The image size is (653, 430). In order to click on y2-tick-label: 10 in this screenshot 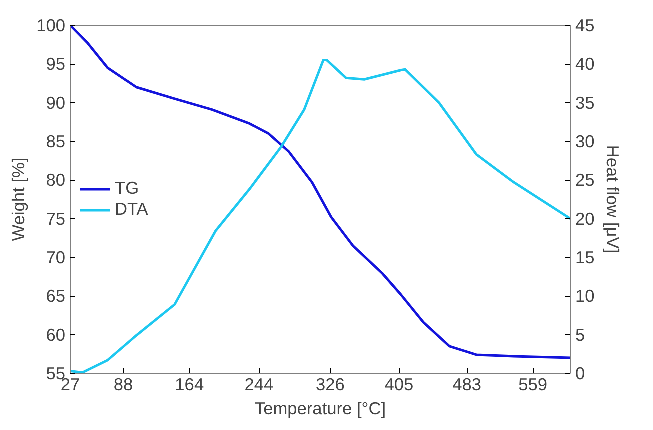, I will do `click(585, 296)`.